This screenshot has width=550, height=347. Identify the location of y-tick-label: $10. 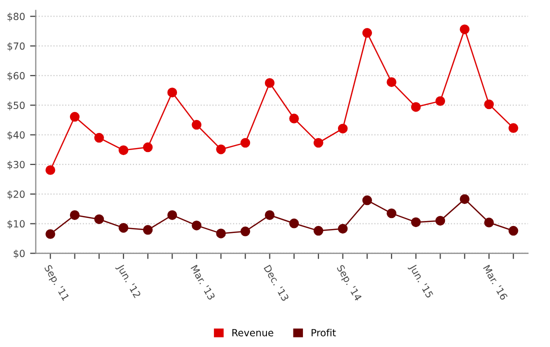
(16, 224).